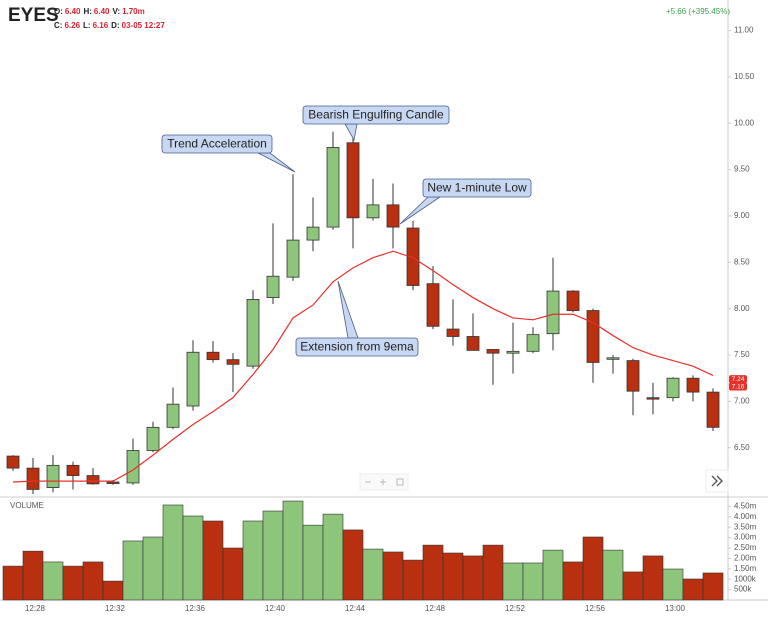 This screenshot has width=768, height=620. I want to click on x-tick-label: 12:36, so click(195, 608).